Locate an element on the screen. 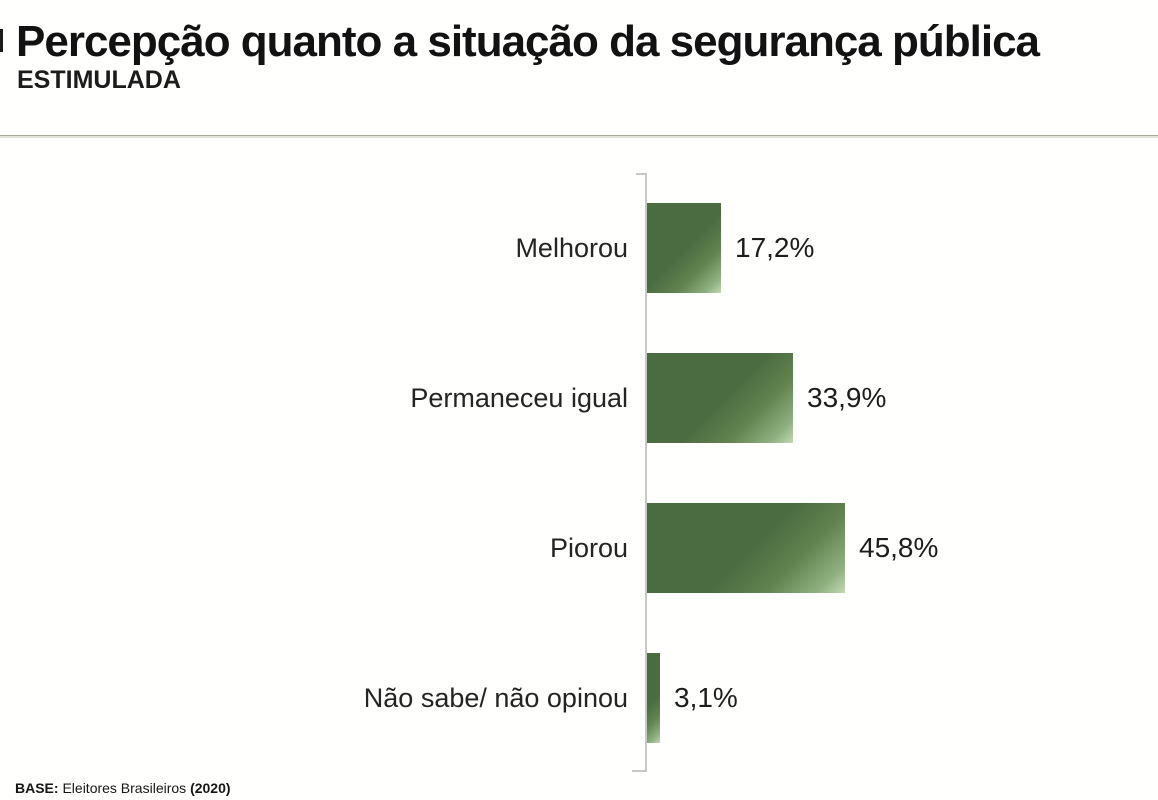 The image size is (1158, 800). category-label: Não sabe/ não opinou is located at coordinates (495, 698).